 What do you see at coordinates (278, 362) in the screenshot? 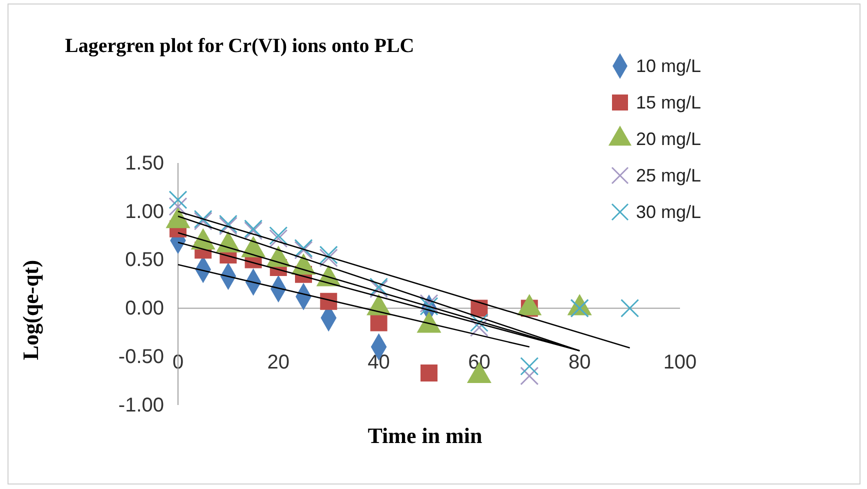
I see `x-tick-label: 20` at bounding box center [278, 362].